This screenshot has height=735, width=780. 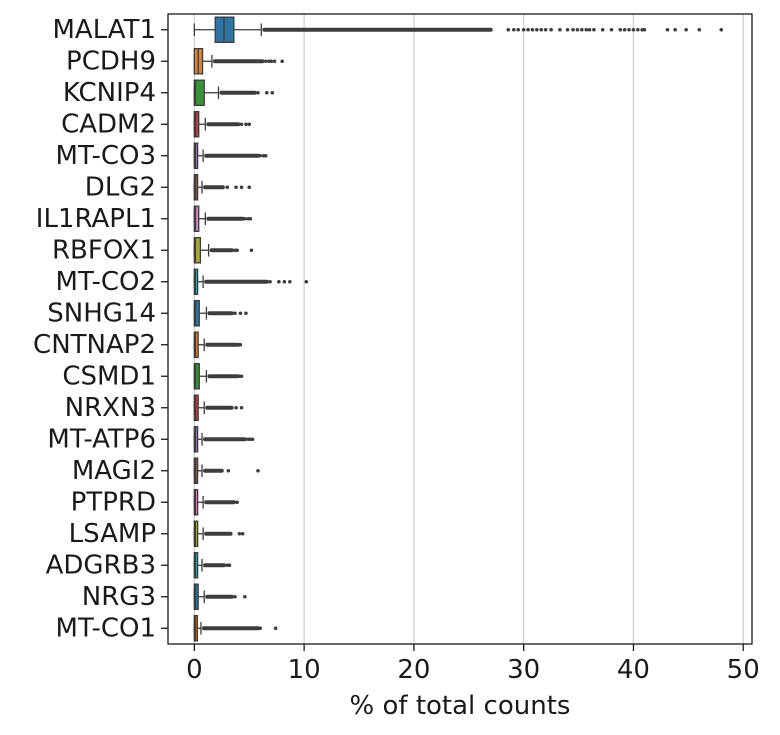 I want to click on y-tick-label-MALAT1: MALAT1, so click(x=105, y=30).